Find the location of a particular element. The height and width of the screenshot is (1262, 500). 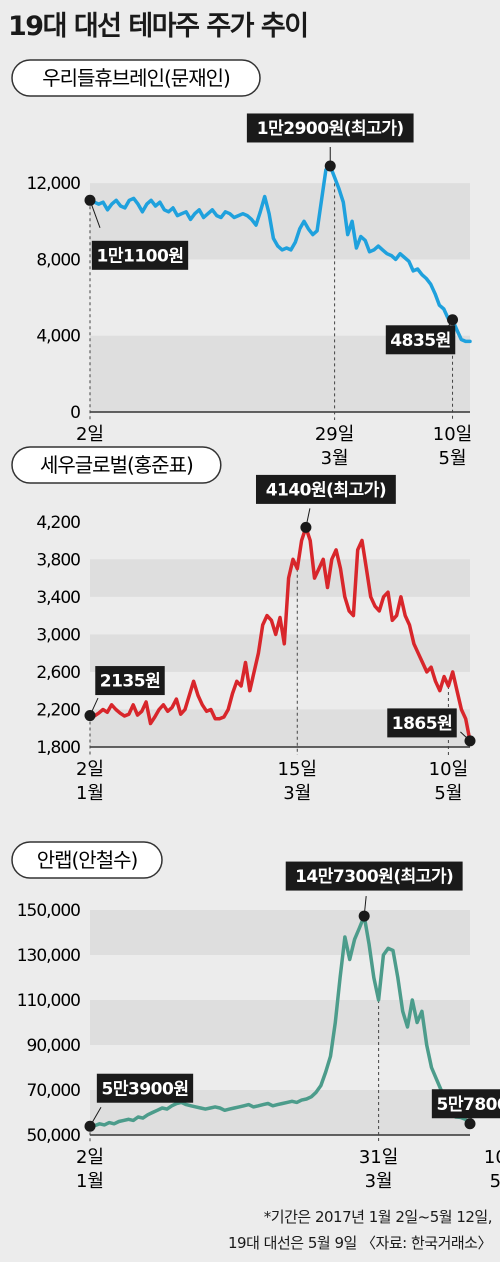

x-tick-day: 15일 is located at coordinates (297, 769).